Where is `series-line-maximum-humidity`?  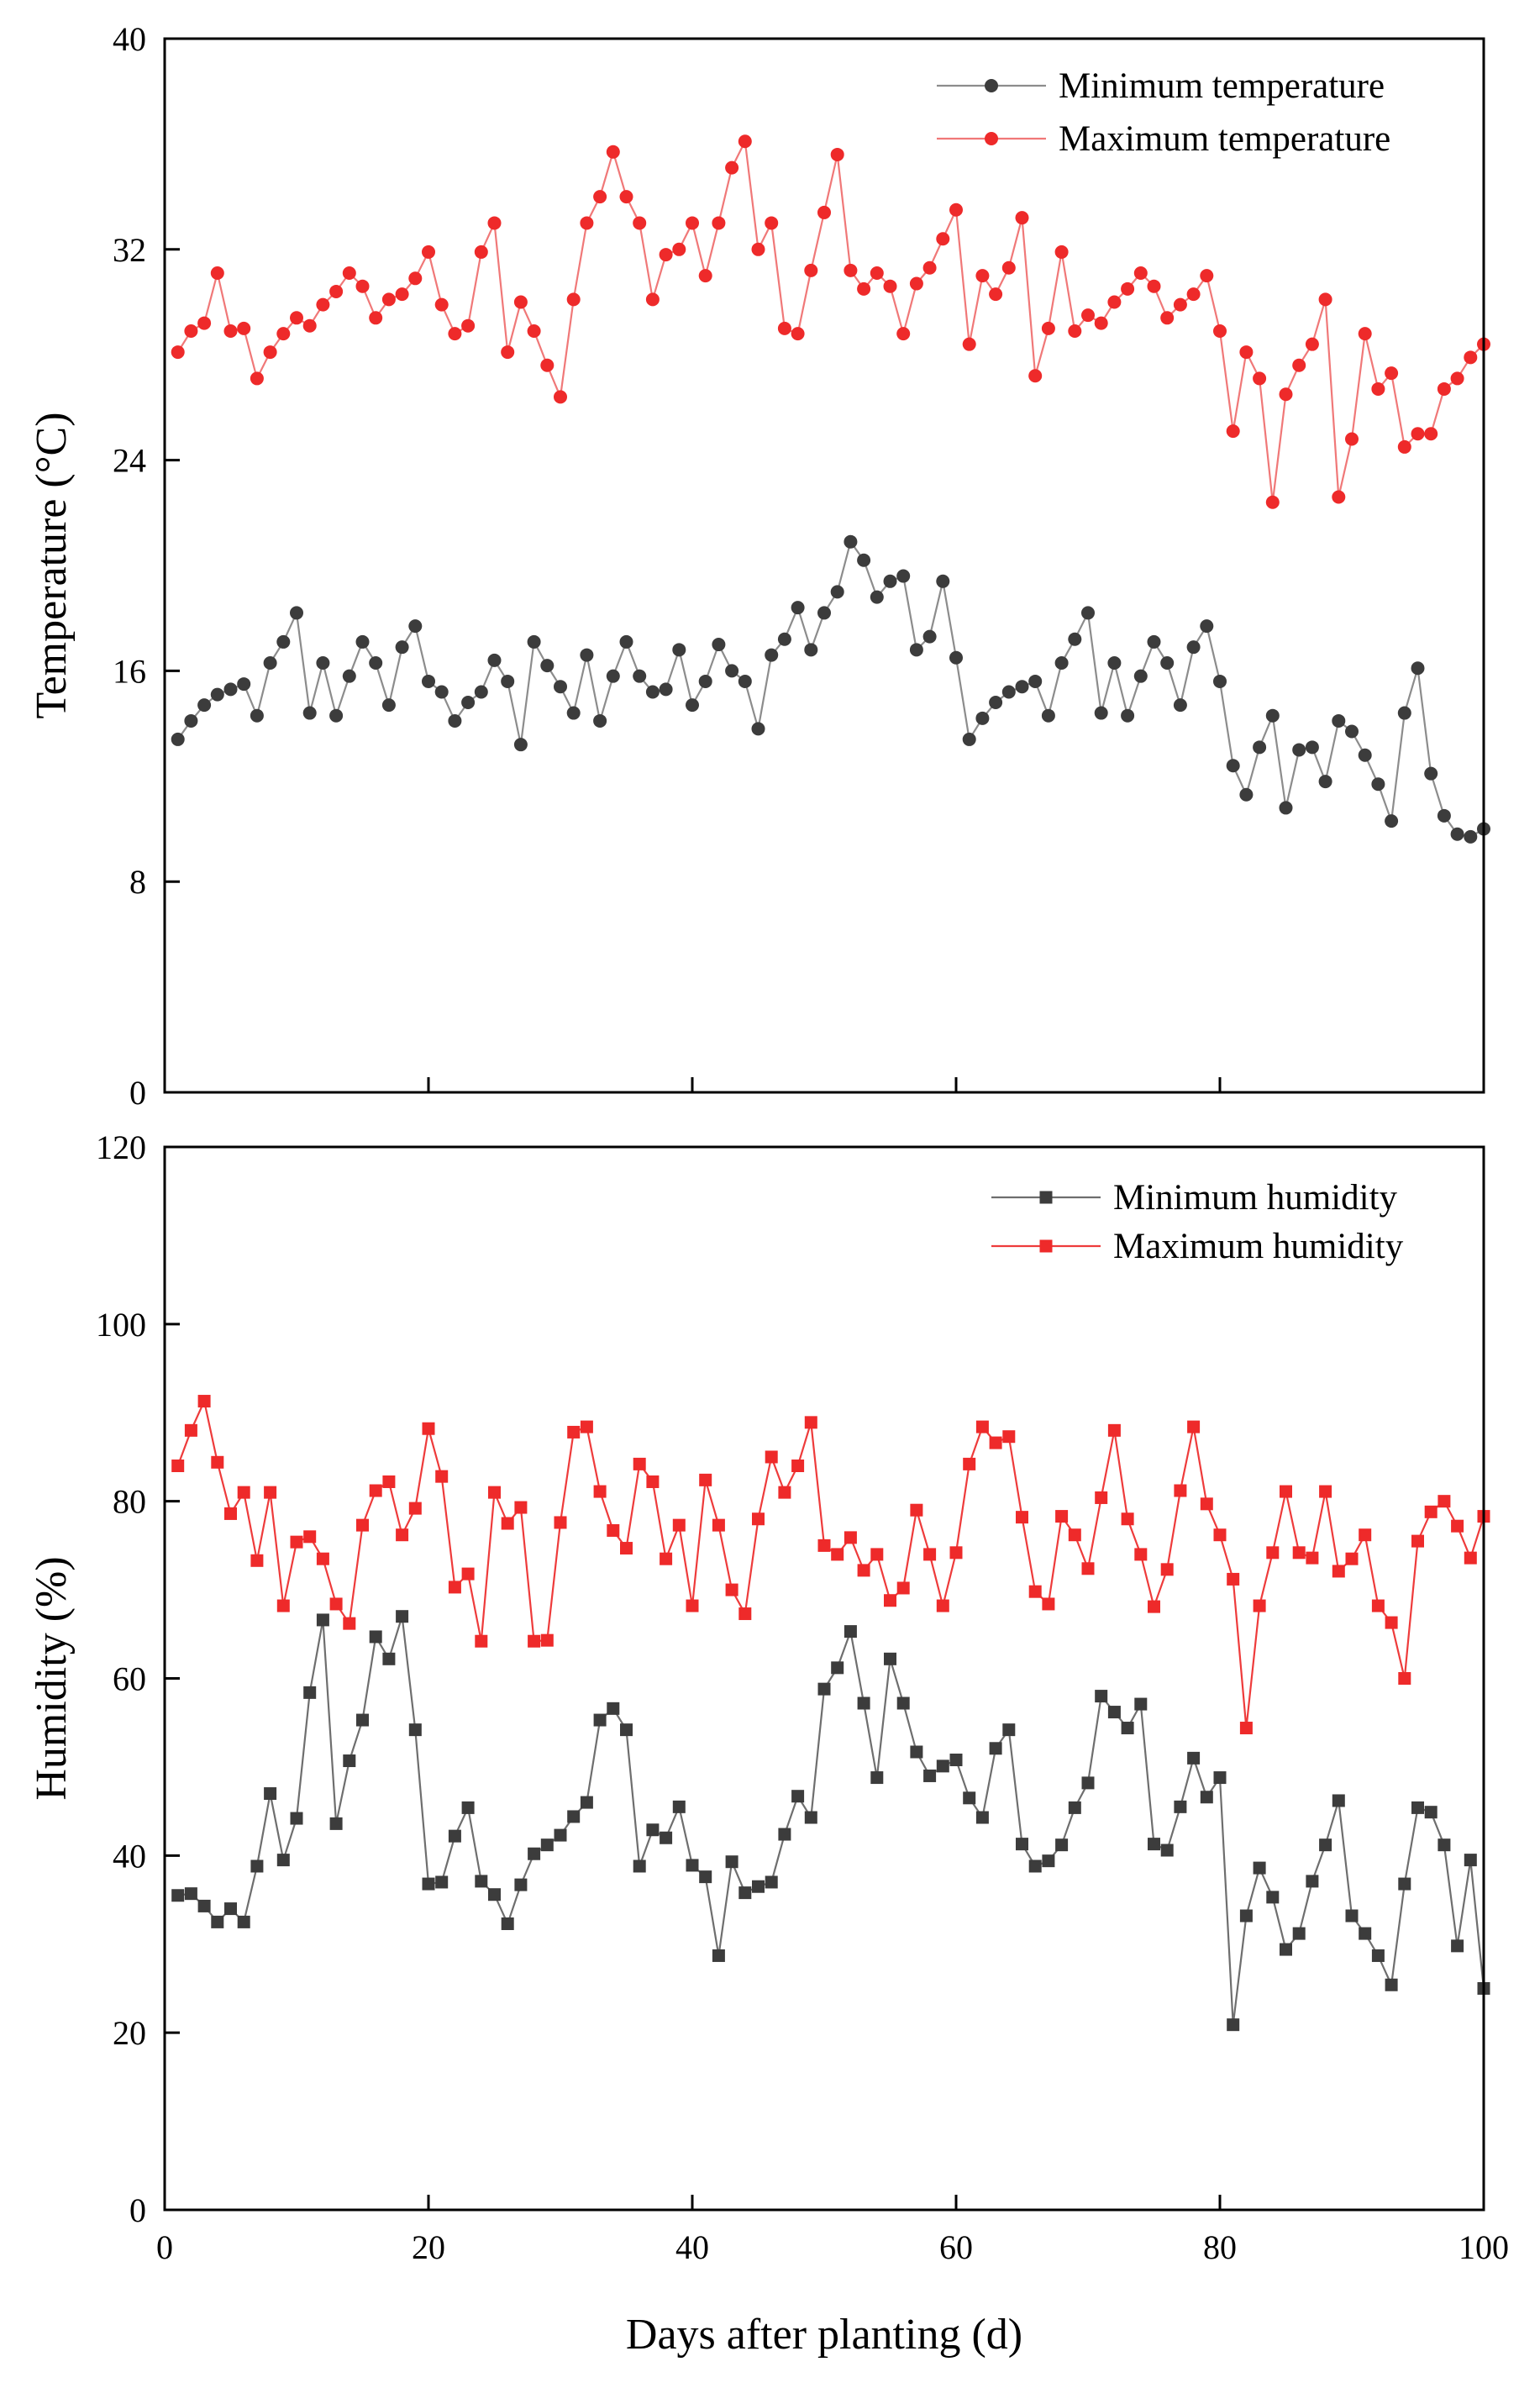 series-line-maximum-humidity is located at coordinates (831, 1563).